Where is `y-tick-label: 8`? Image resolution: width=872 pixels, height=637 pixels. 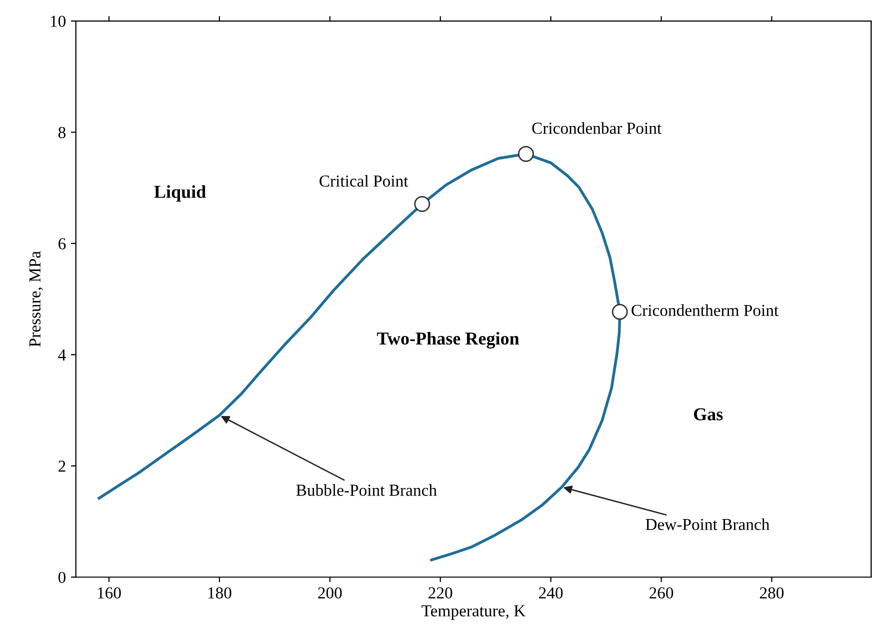 y-tick-label: 8 is located at coordinates (62, 132).